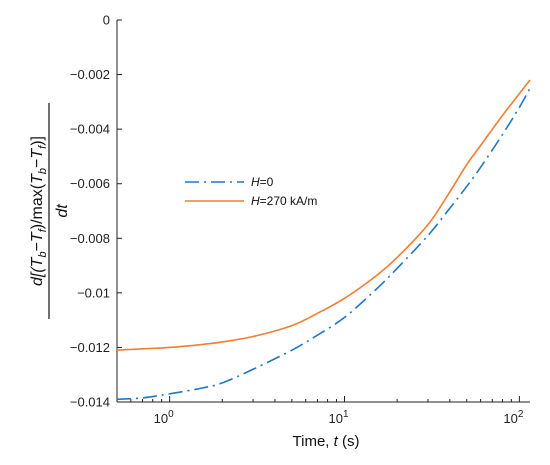 Image resolution: width=550 pixels, height=465 pixels. I want to click on x-tick-label: 10⁰, so click(164, 417).